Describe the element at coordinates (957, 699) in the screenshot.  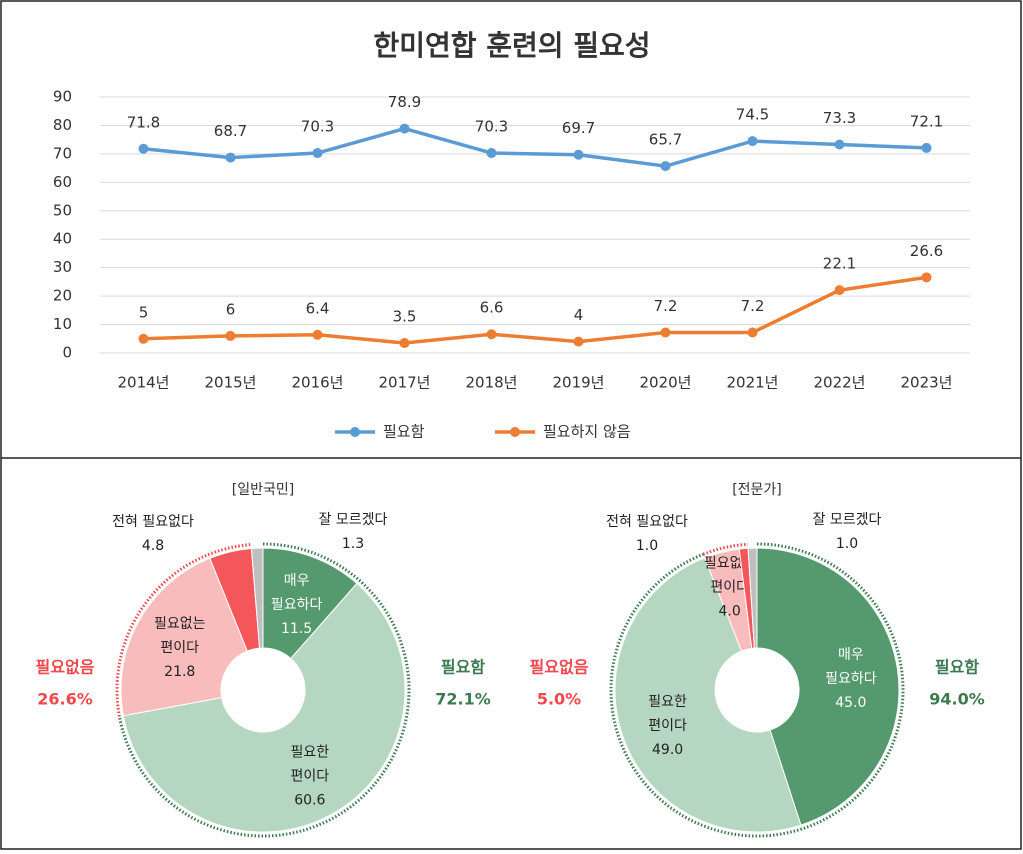
I see `group-label: 94.0%` at that location.